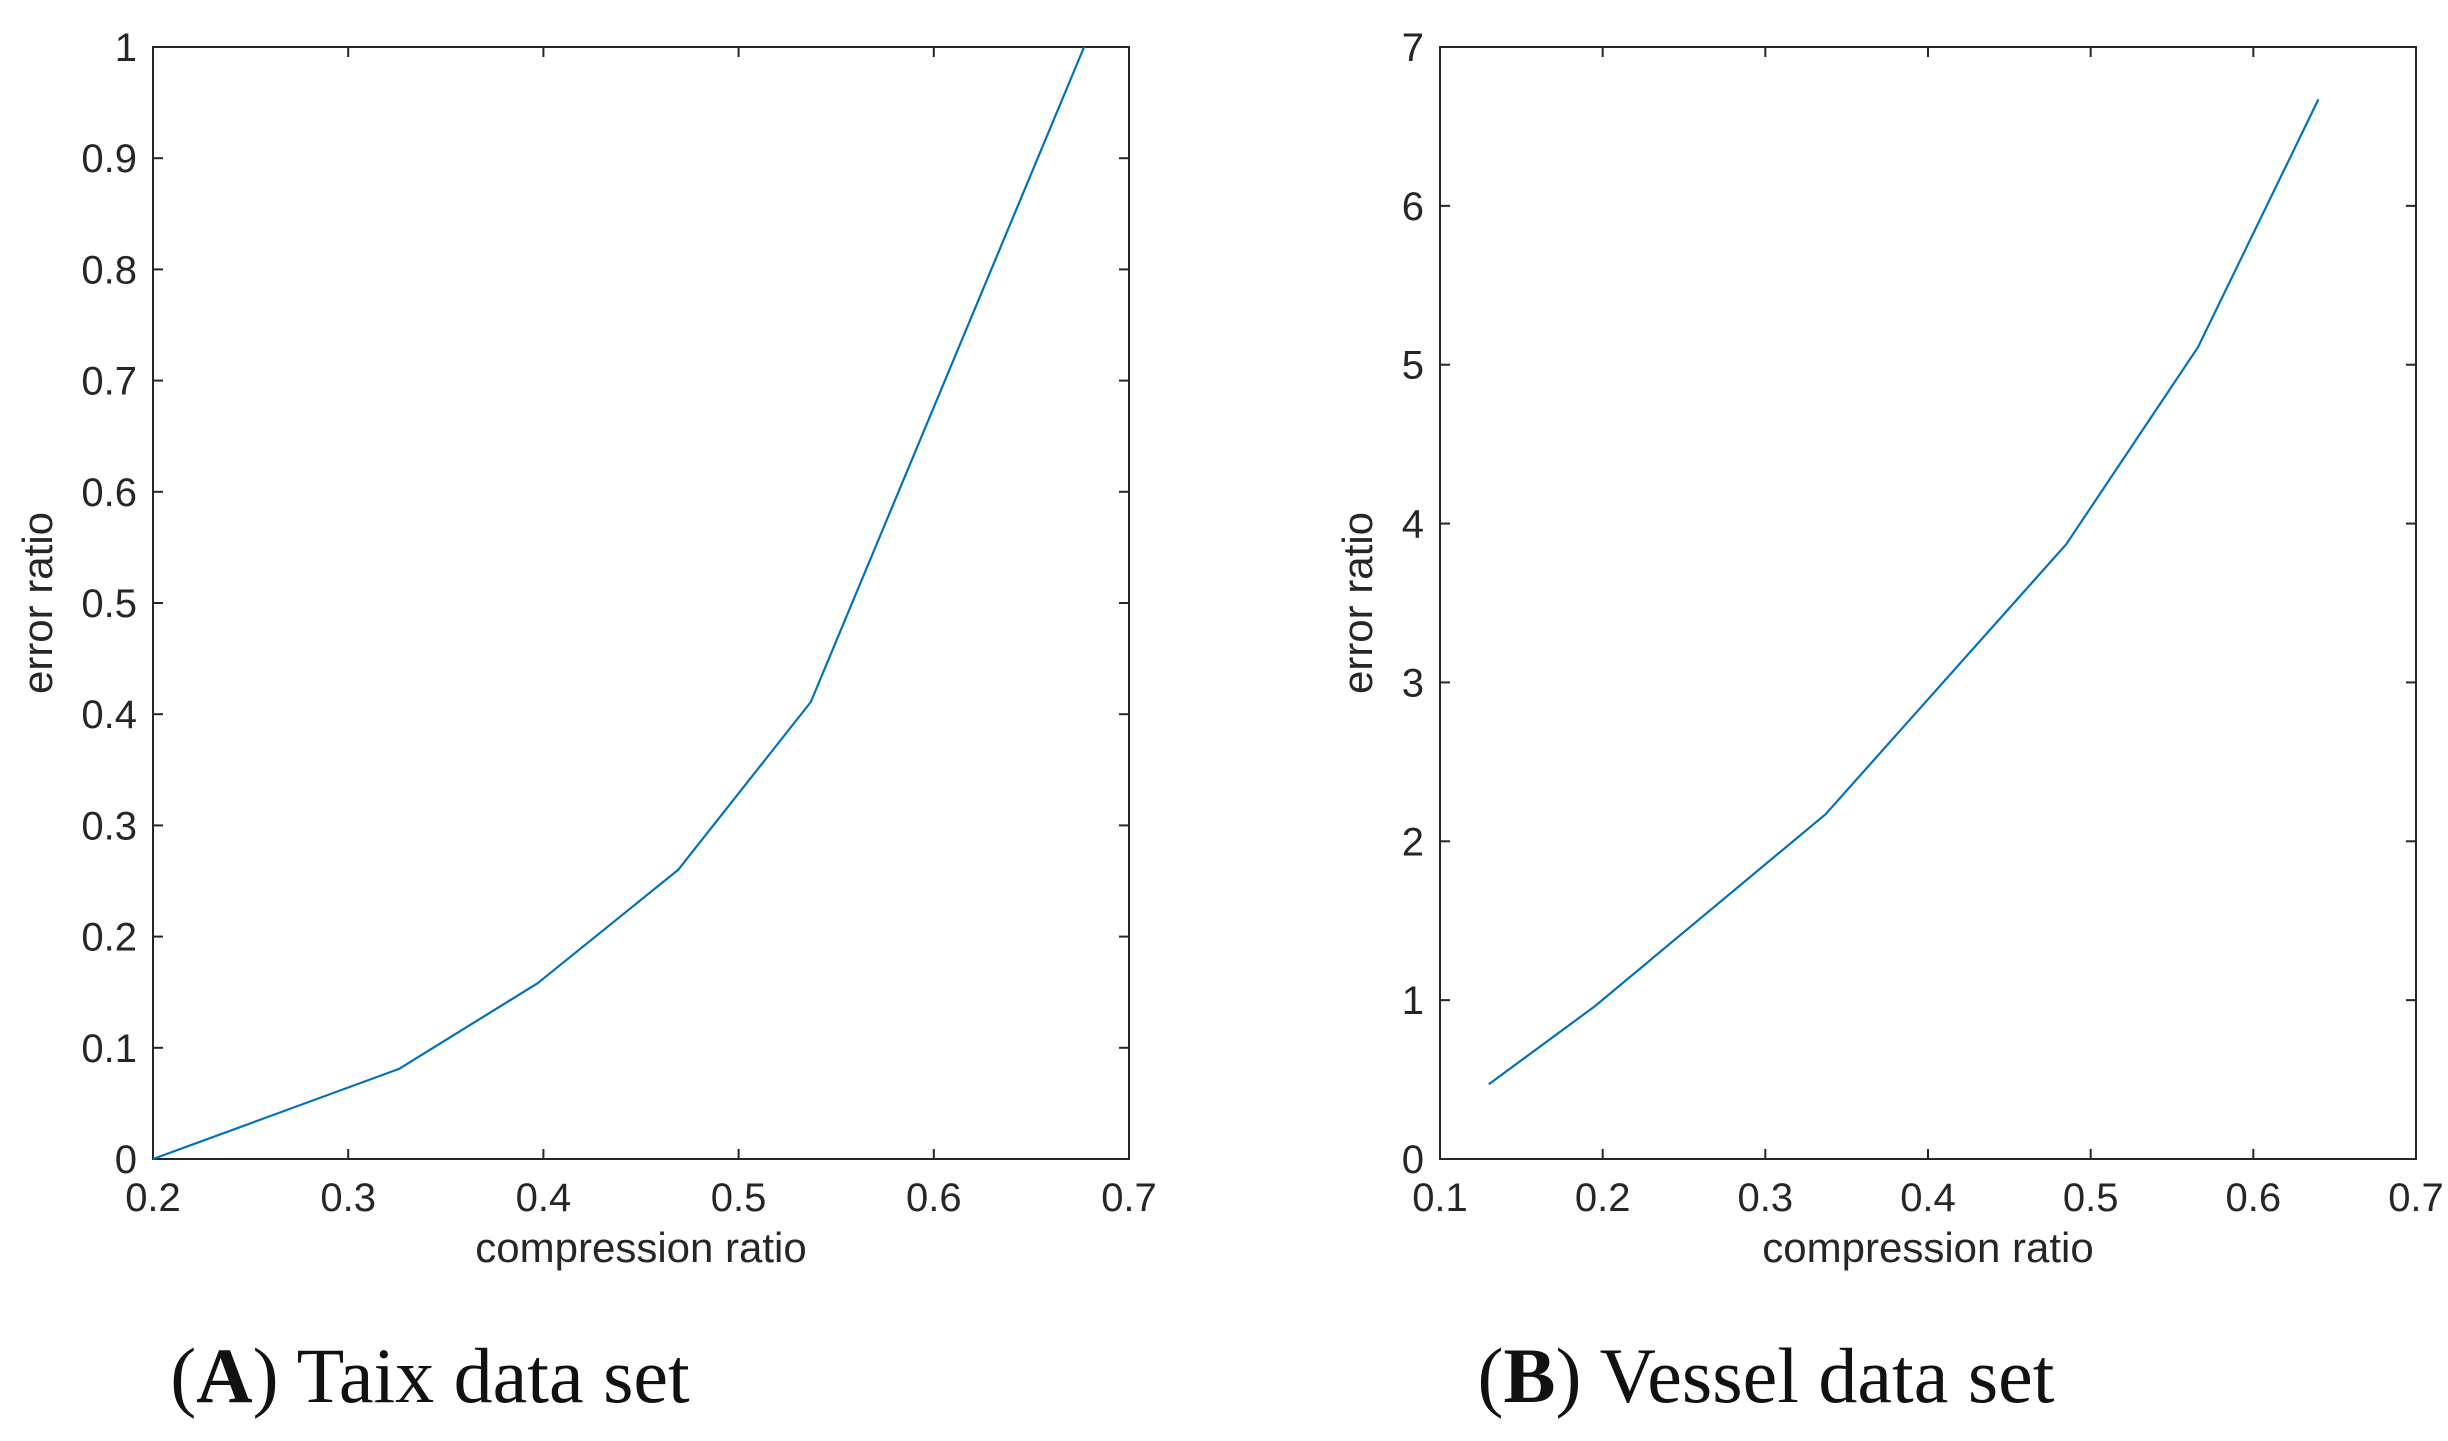  What do you see at coordinates (934, 1198) in the screenshot?
I see `panel-a-x-tick-label: 0.6` at bounding box center [934, 1198].